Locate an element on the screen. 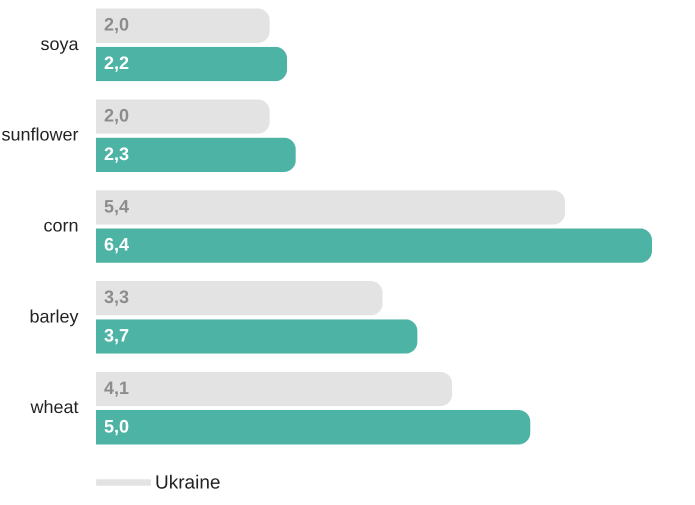 The height and width of the screenshot is (505, 695). data-label: 5,0 is located at coordinates (117, 426).